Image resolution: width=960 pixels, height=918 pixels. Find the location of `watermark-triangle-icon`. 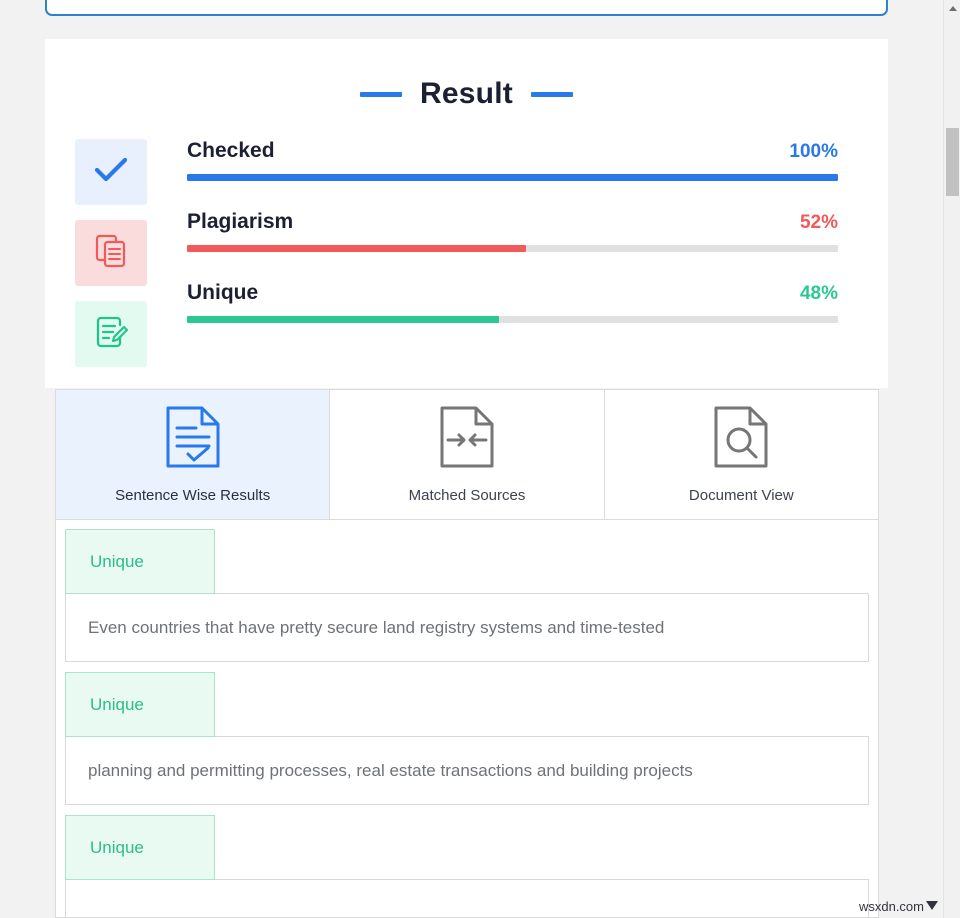

watermark-triangle-icon is located at coordinates (932, 905).